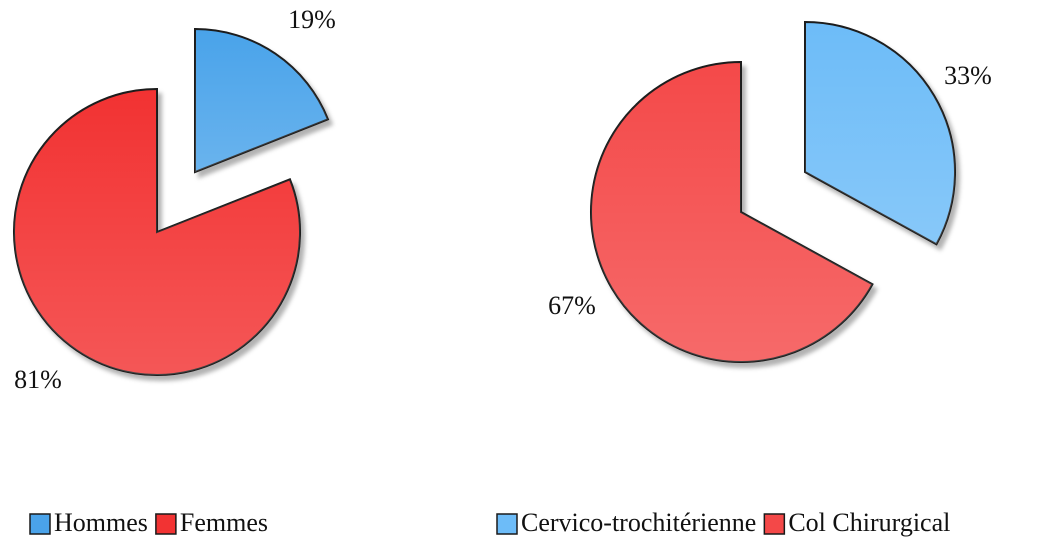 Image resolution: width=1058 pixels, height=545 pixels. Describe the element at coordinates (638, 522) in the screenshot. I see `legend-label: Cervico-trochitérienne` at that location.